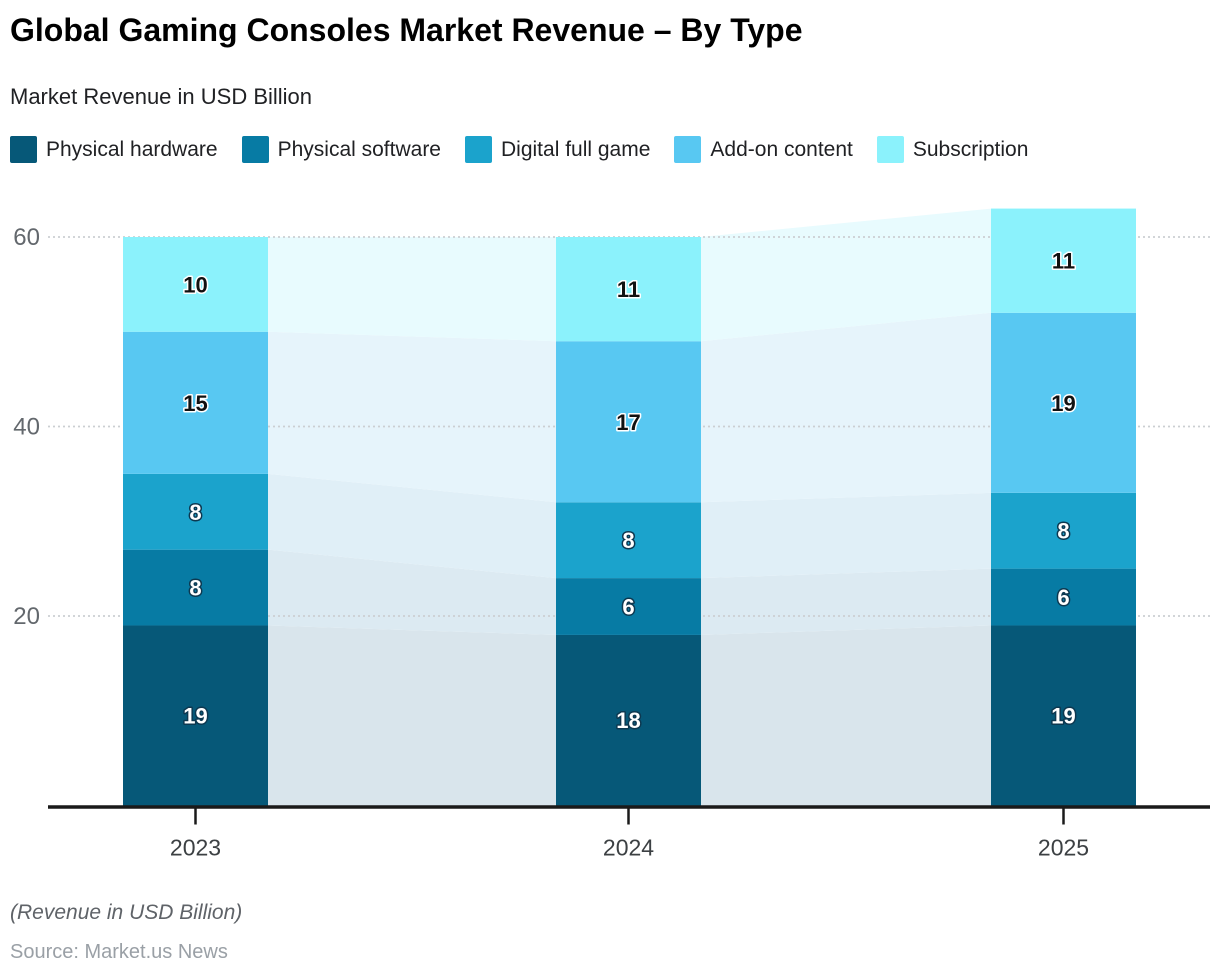 This screenshot has width=1220, height=980. Describe the element at coordinates (126, 912) in the screenshot. I see `revenue-note: (Revenue in USD Billion)` at that location.